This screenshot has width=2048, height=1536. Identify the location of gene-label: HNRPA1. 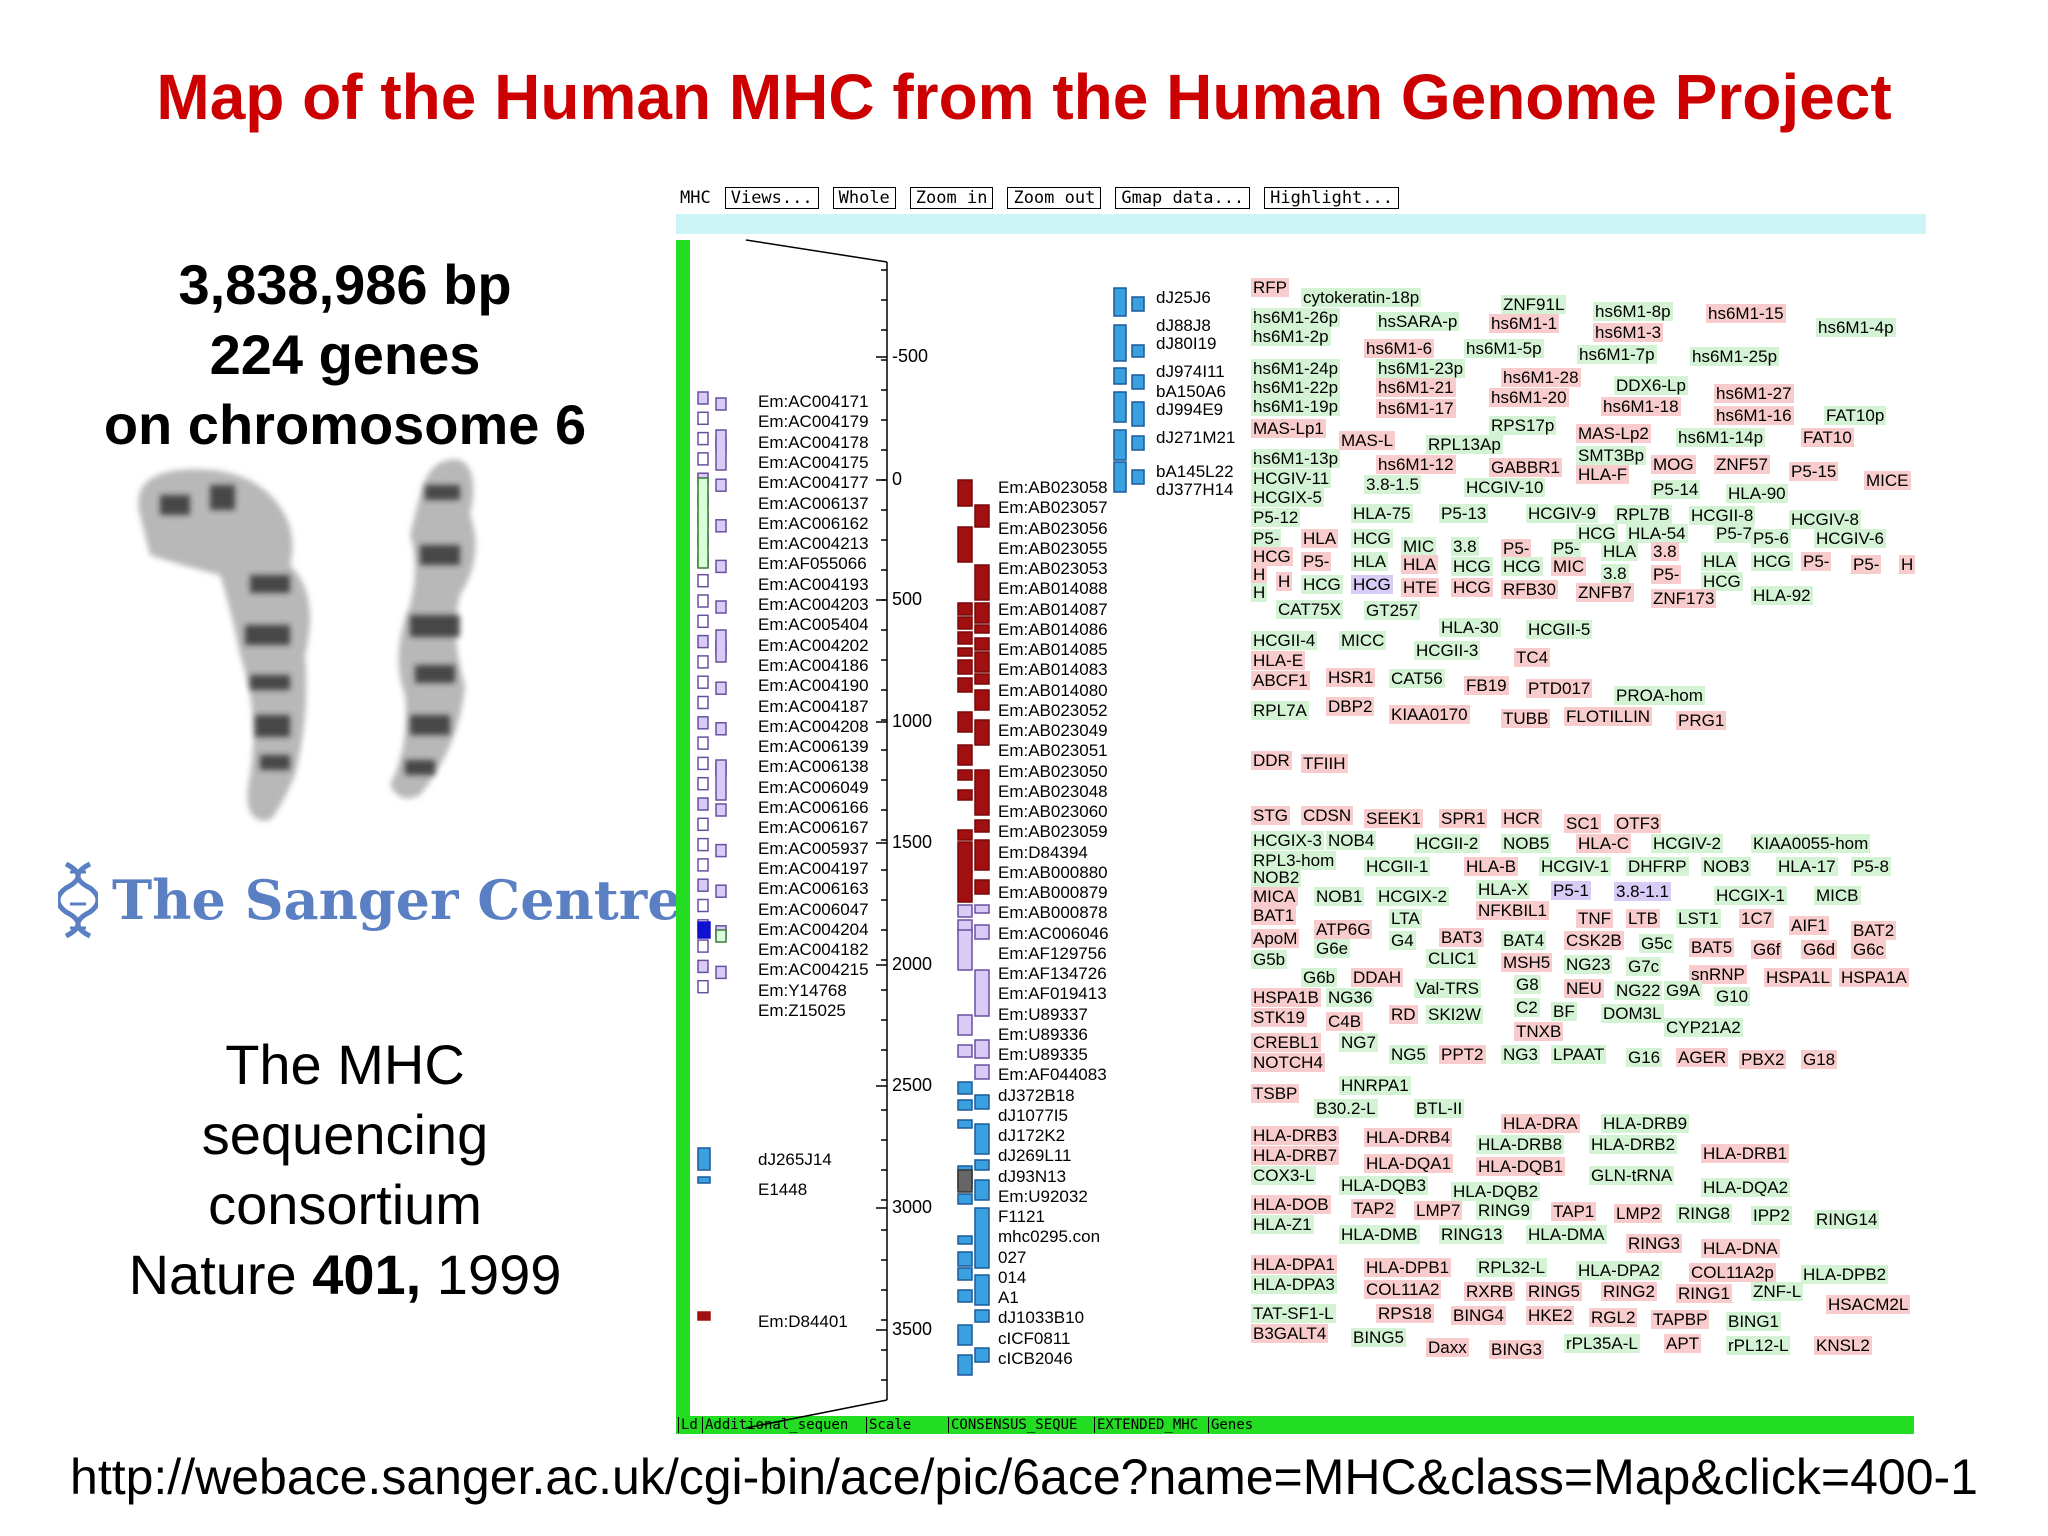
(1375, 1085).